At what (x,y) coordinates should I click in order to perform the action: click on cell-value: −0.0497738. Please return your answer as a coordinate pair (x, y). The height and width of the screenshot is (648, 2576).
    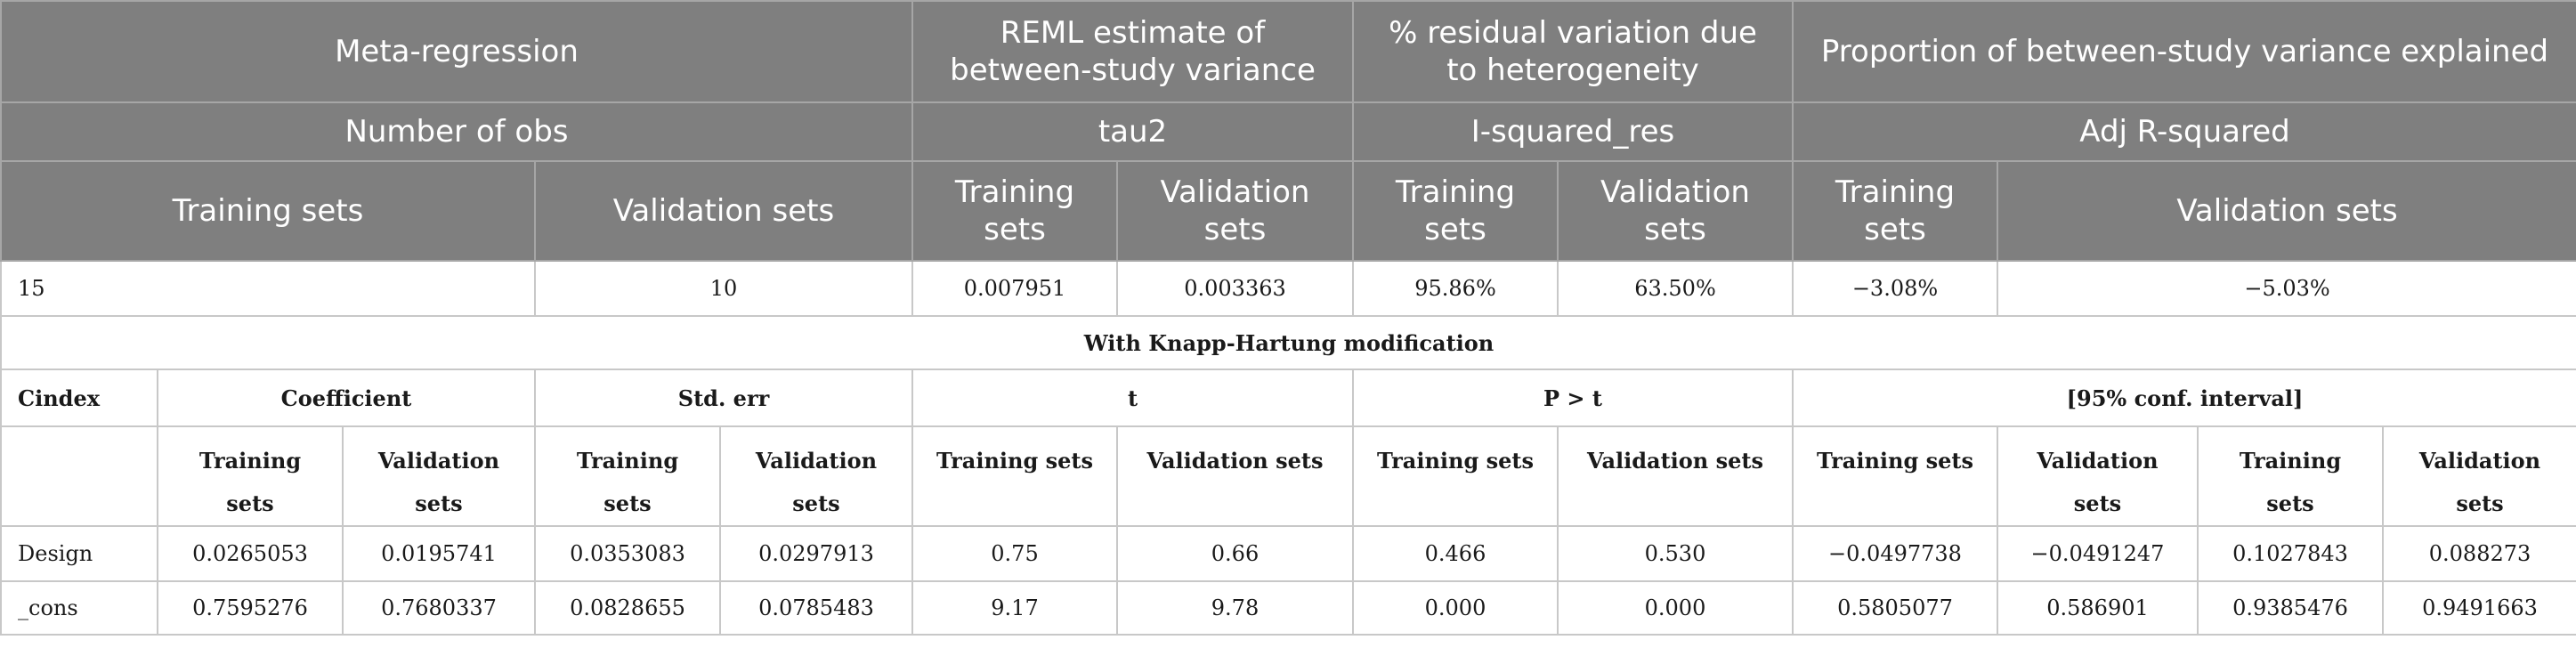
    Looking at the image, I should click on (1895, 553).